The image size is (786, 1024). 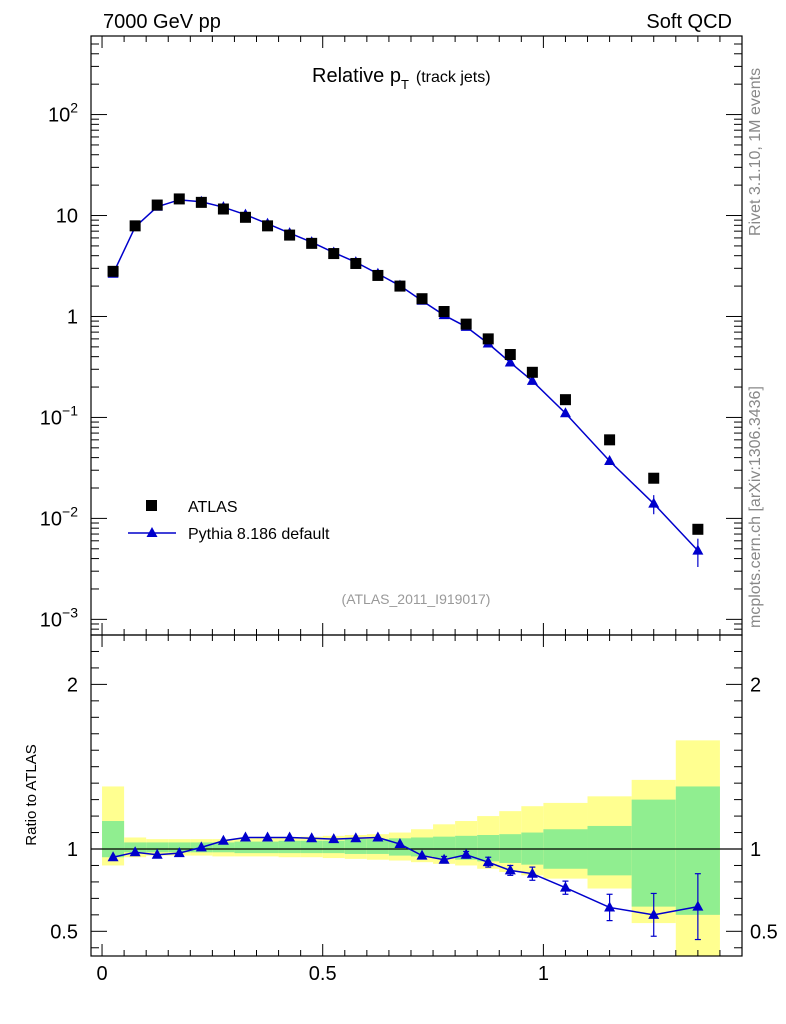 I want to click on ratio-y-tick-label-right: 1, so click(x=755, y=850).